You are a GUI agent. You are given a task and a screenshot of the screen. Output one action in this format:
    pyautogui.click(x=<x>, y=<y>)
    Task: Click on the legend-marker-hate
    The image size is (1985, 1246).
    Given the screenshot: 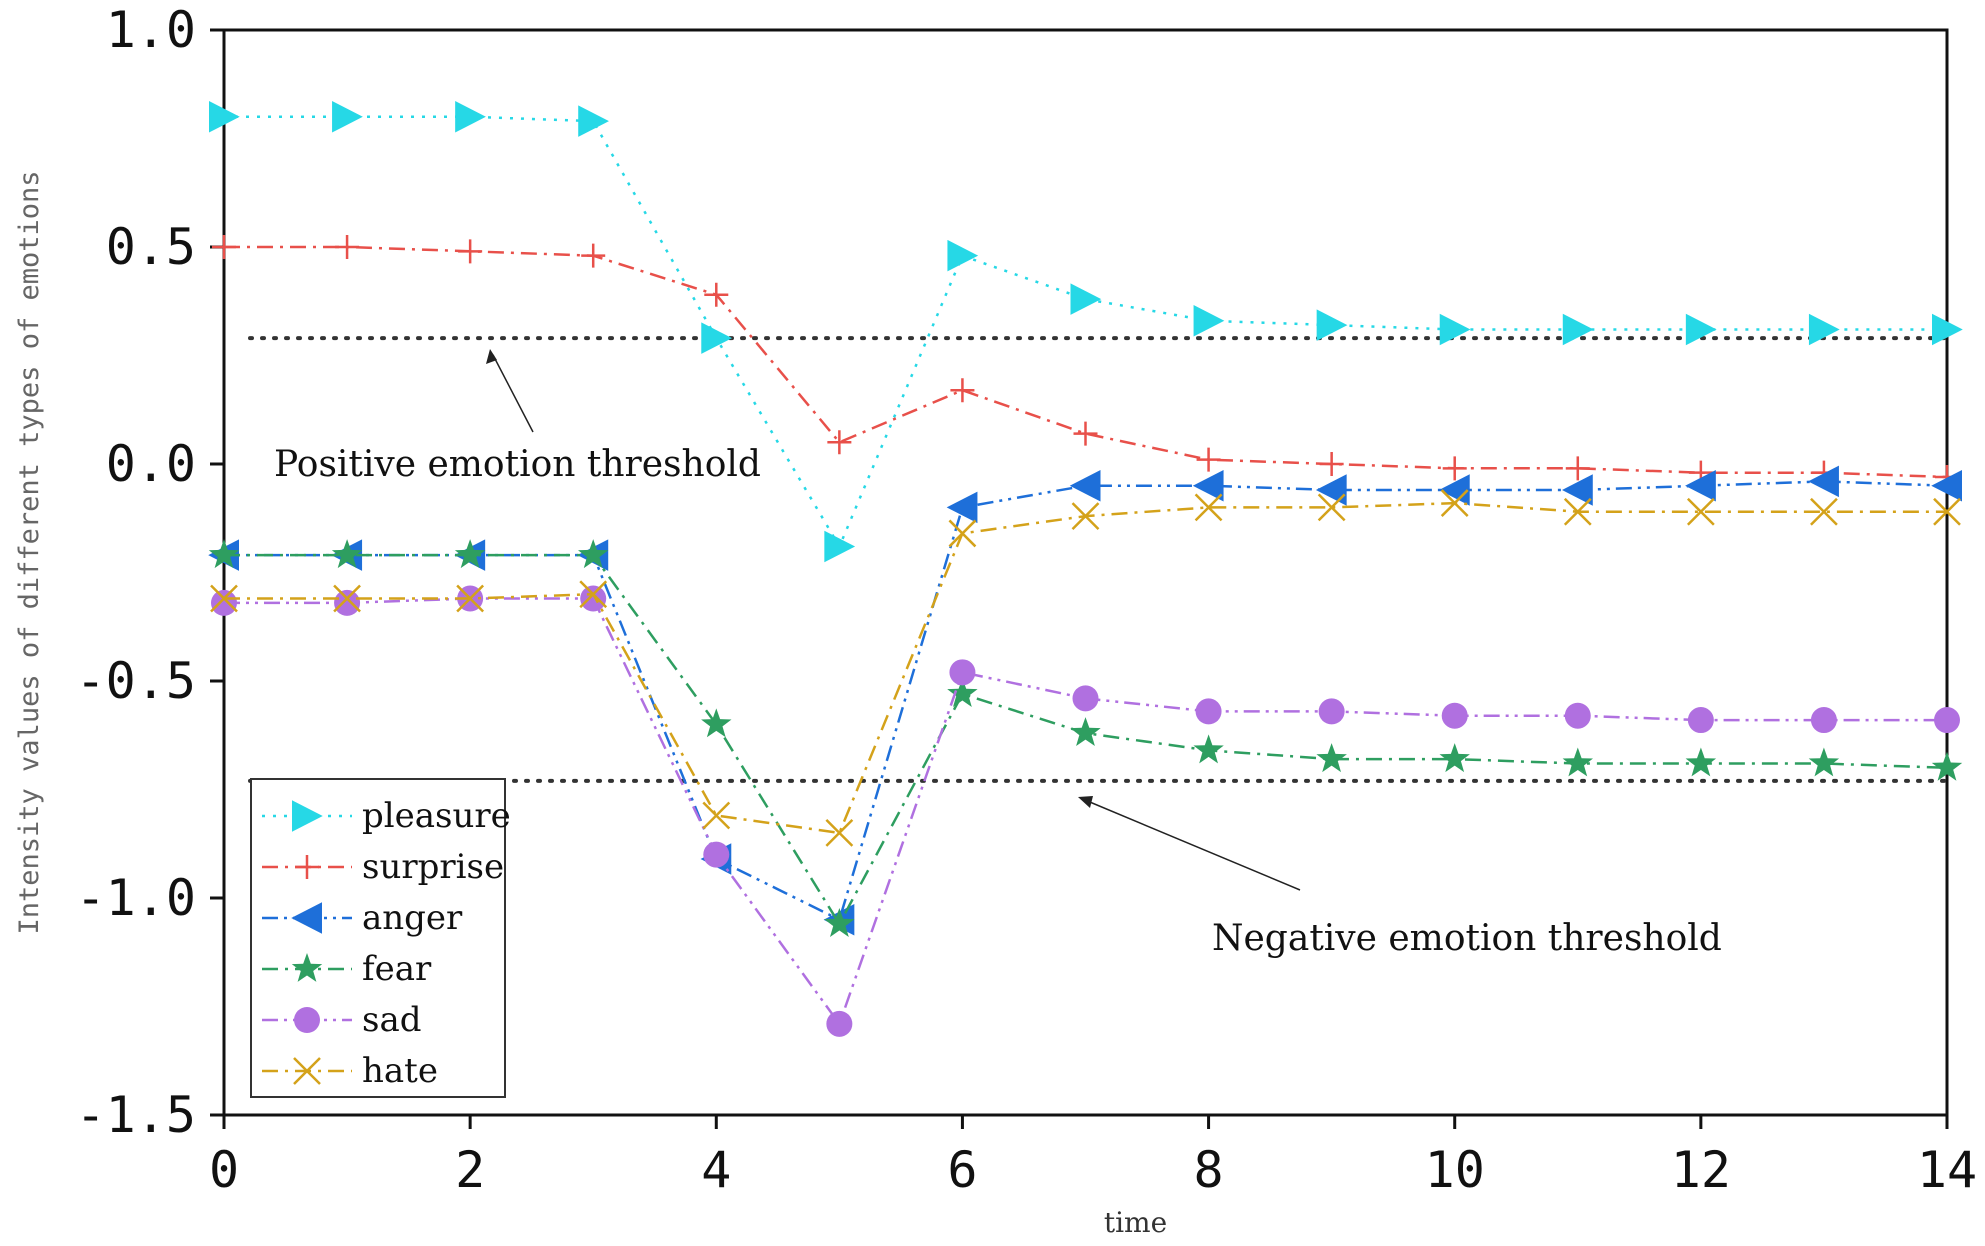 What is the action you would take?
    pyautogui.click(x=307, y=1071)
    